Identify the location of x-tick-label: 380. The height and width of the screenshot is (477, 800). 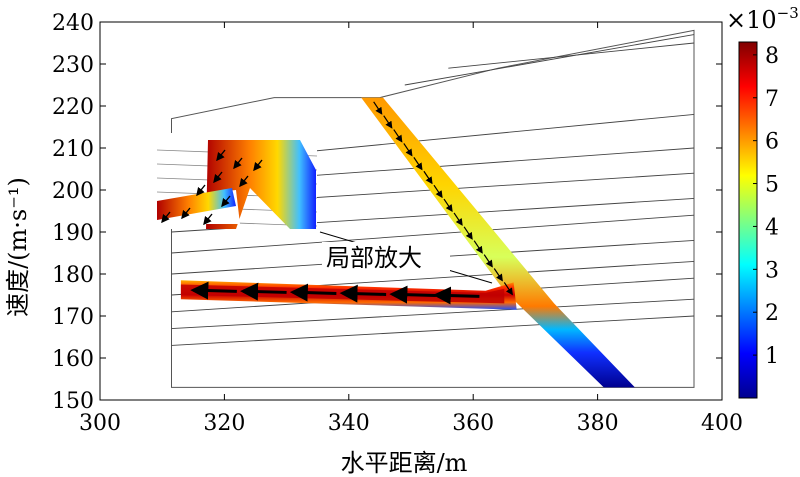
(598, 423).